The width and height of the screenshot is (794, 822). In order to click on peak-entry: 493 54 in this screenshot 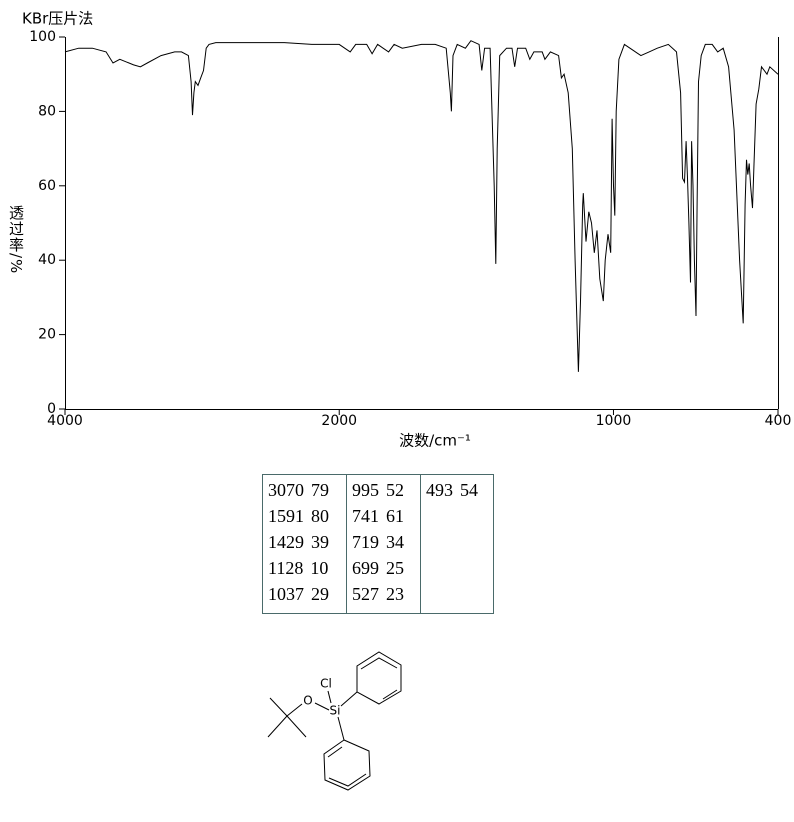, I will do `click(452, 490)`.